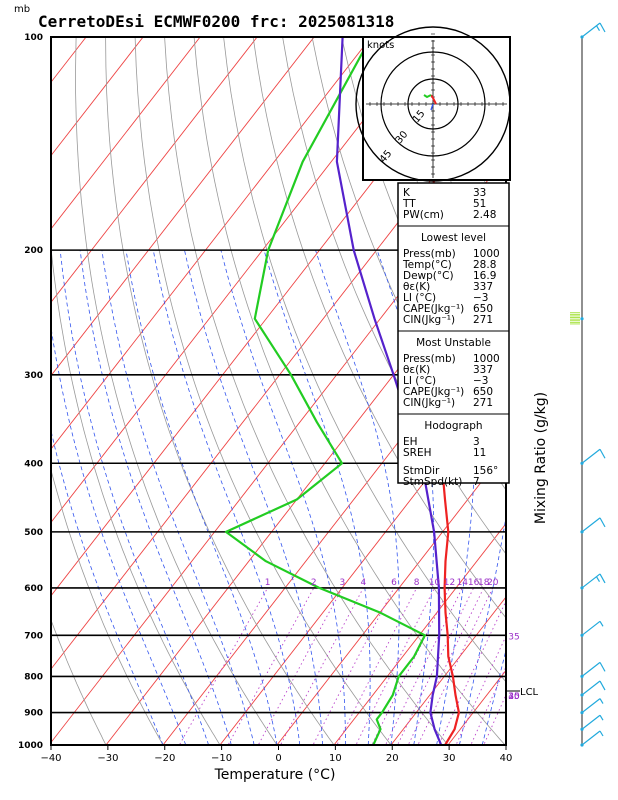 The height and width of the screenshot is (800, 618). I want to click on hodograph-trace-upper, so click(432, 107).